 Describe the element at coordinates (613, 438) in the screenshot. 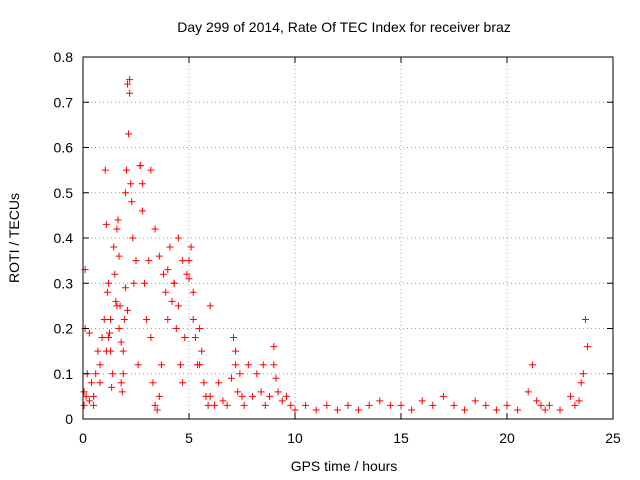

I see `x-tick-label: 25` at that location.